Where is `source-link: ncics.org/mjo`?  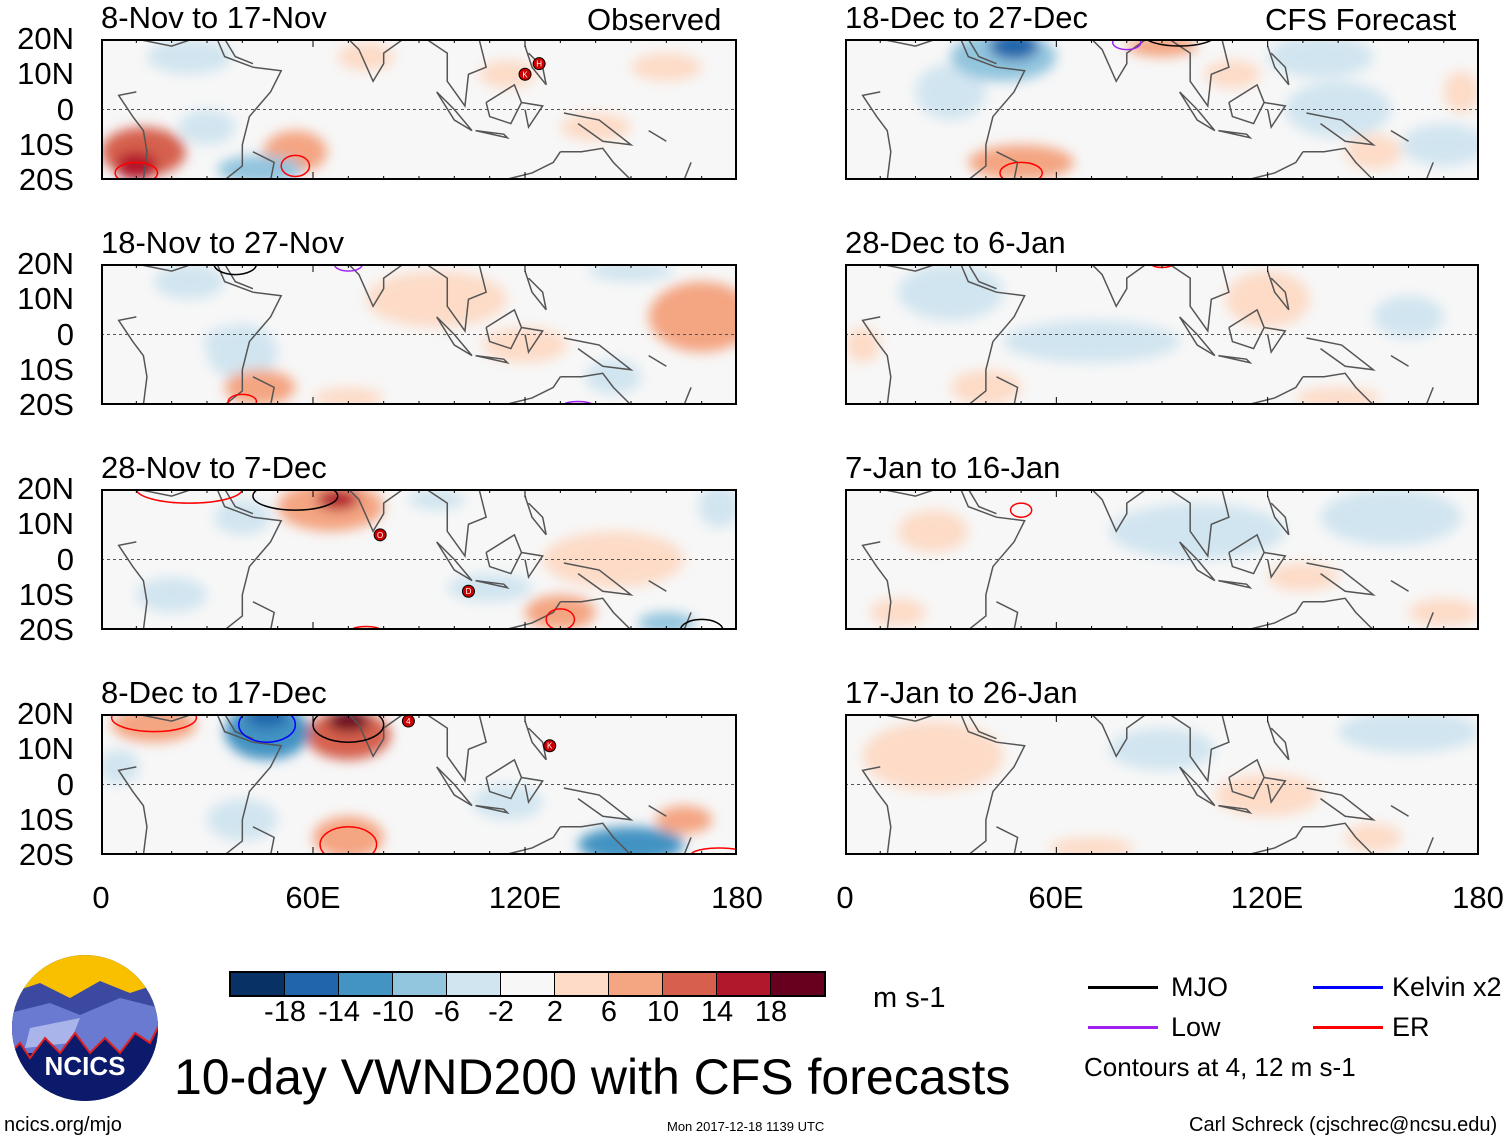 source-link: ncics.org/mjo is located at coordinates (63, 1125).